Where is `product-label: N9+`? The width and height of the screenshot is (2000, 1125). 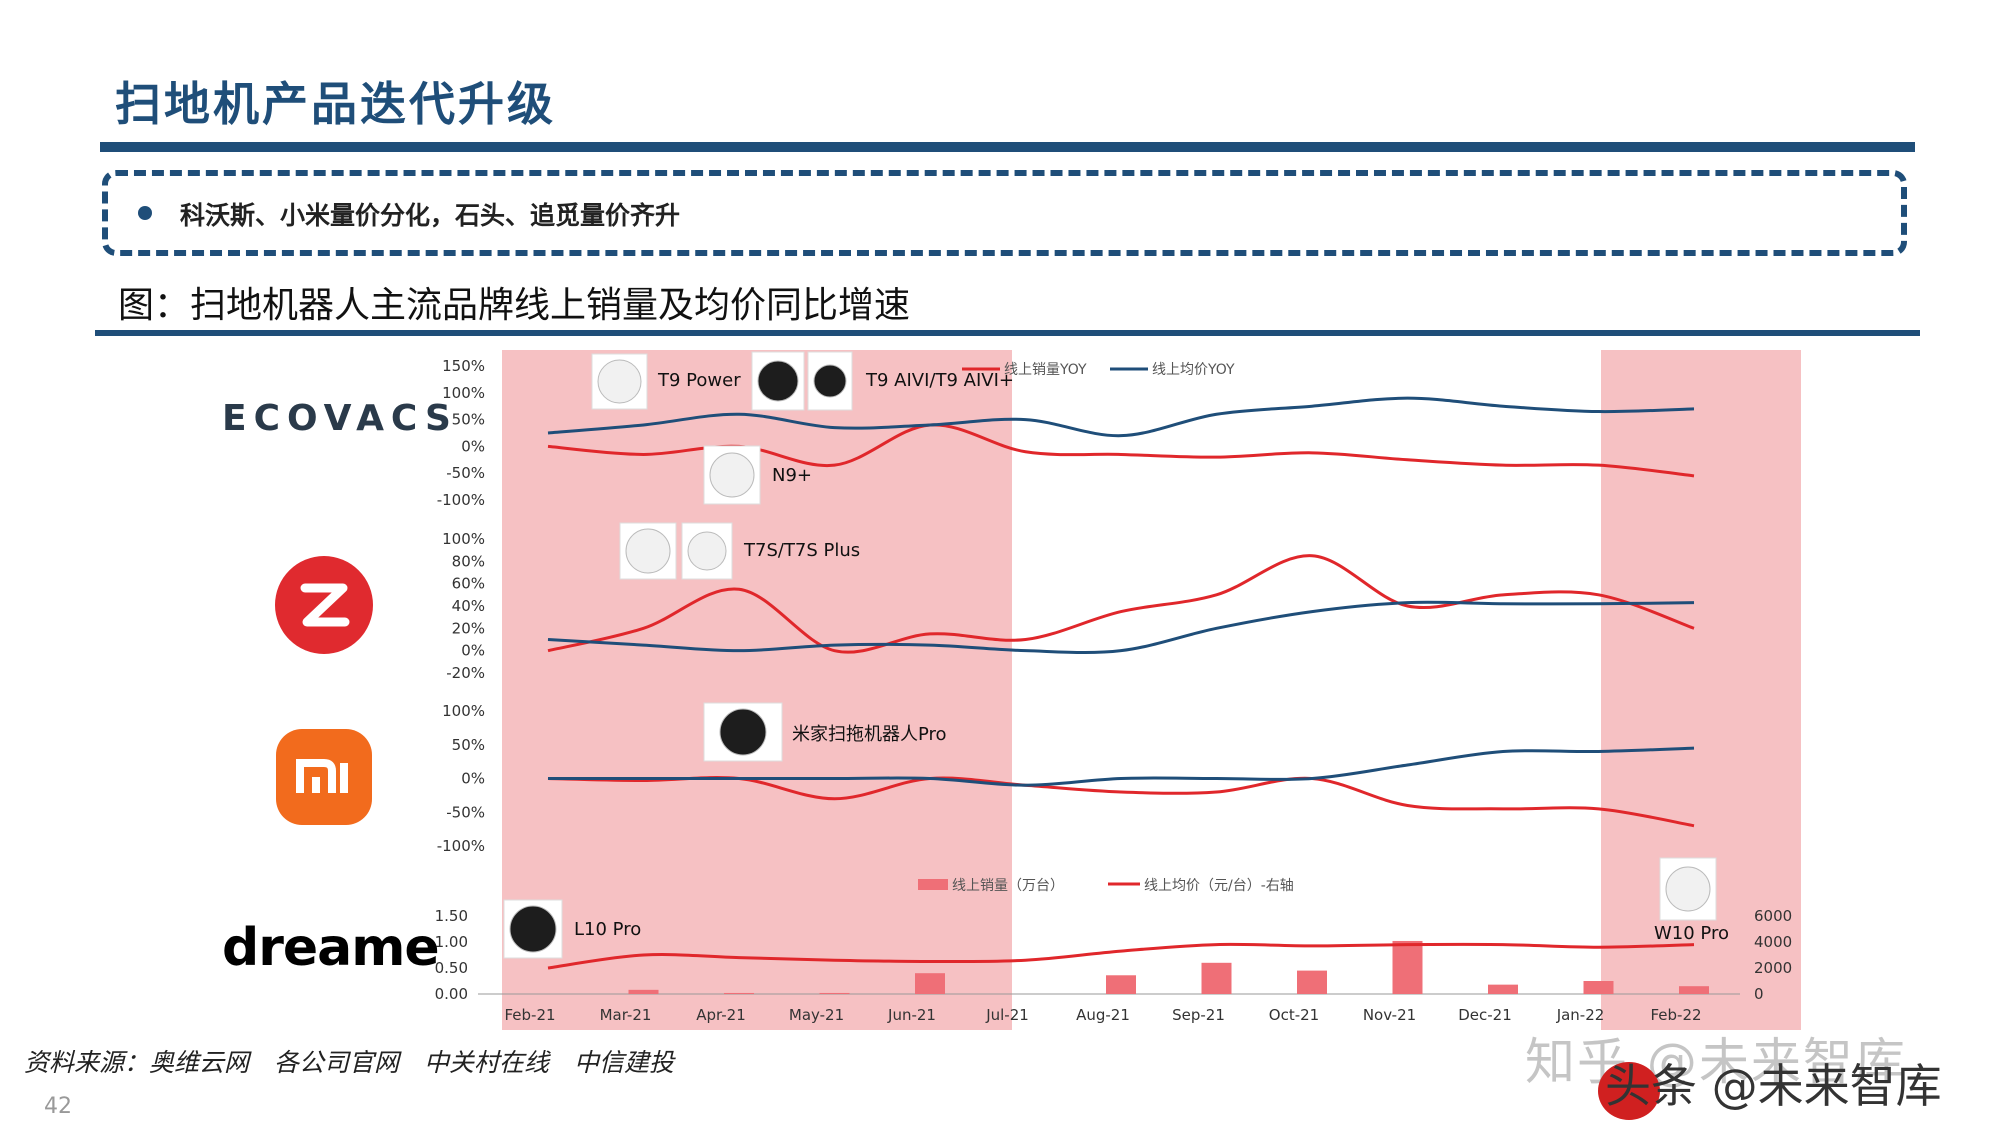
product-label: N9+ is located at coordinates (792, 475).